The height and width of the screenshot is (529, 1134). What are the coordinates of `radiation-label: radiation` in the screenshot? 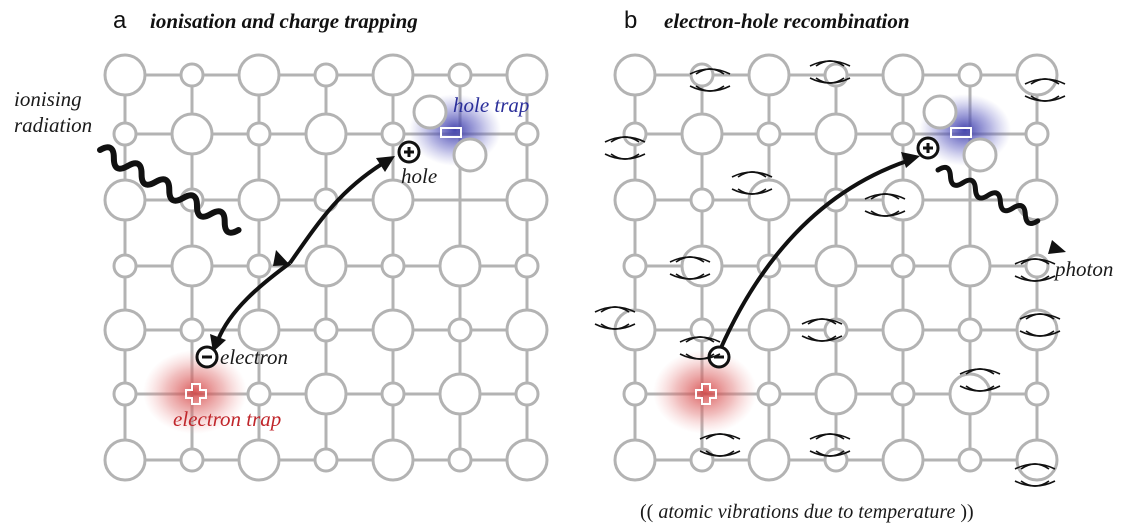 It's located at (53, 125).